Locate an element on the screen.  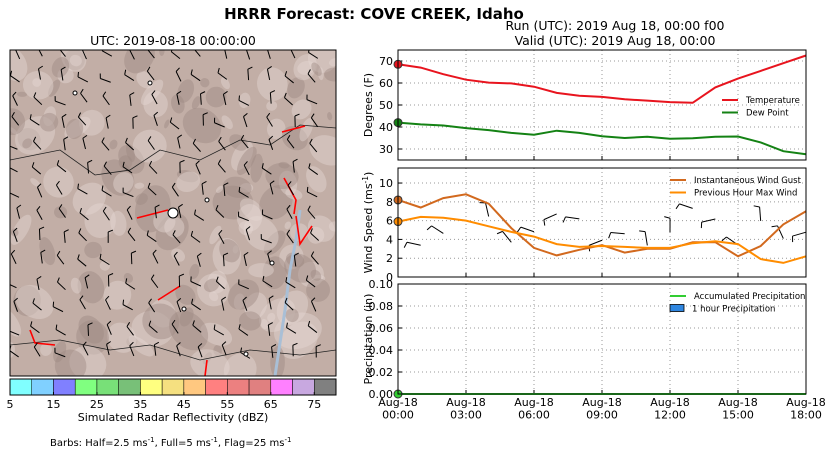
panel-frame is located at coordinates (602, 105).